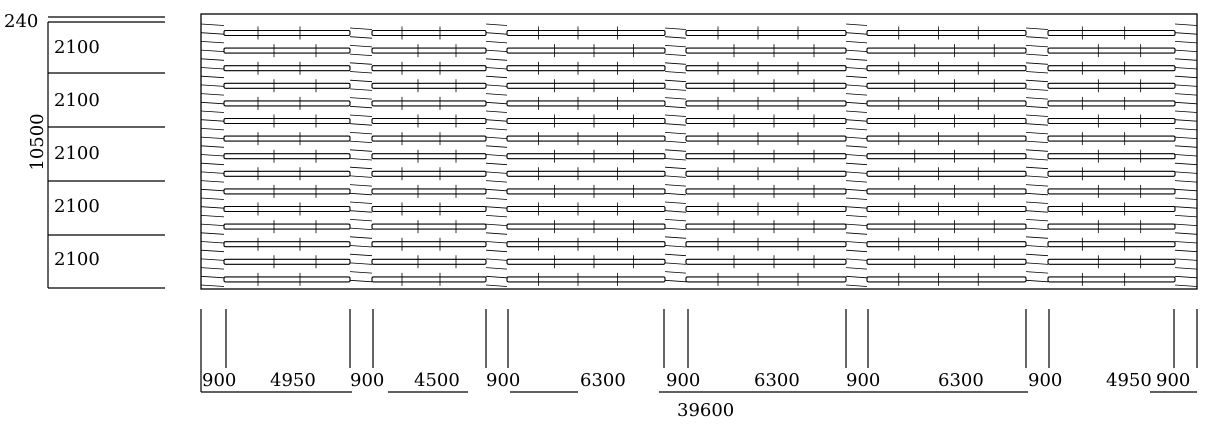 This screenshot has height=425, width=1219. What do you see at coordinates (106, 152) in the screenshot?
I see `left-dimension-group` at bounding box center [106, 152].